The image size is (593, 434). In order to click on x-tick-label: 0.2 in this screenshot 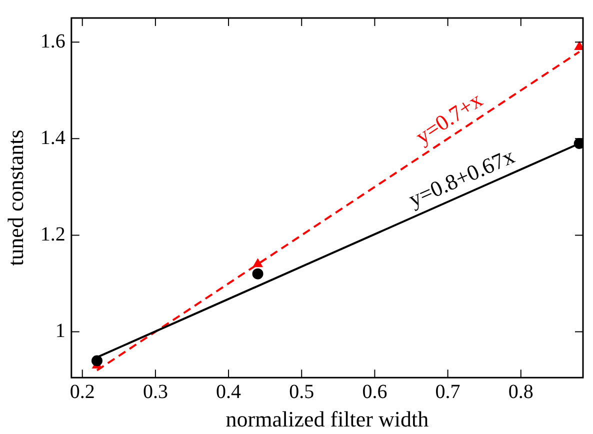, I will do `click(82, 391)`.